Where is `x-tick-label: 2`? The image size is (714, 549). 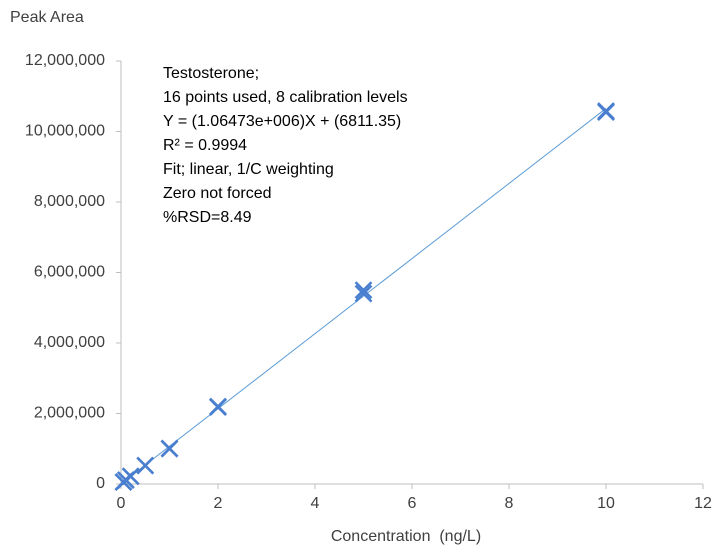 x-tick-label: 2 is located at coordinates (218, 503).